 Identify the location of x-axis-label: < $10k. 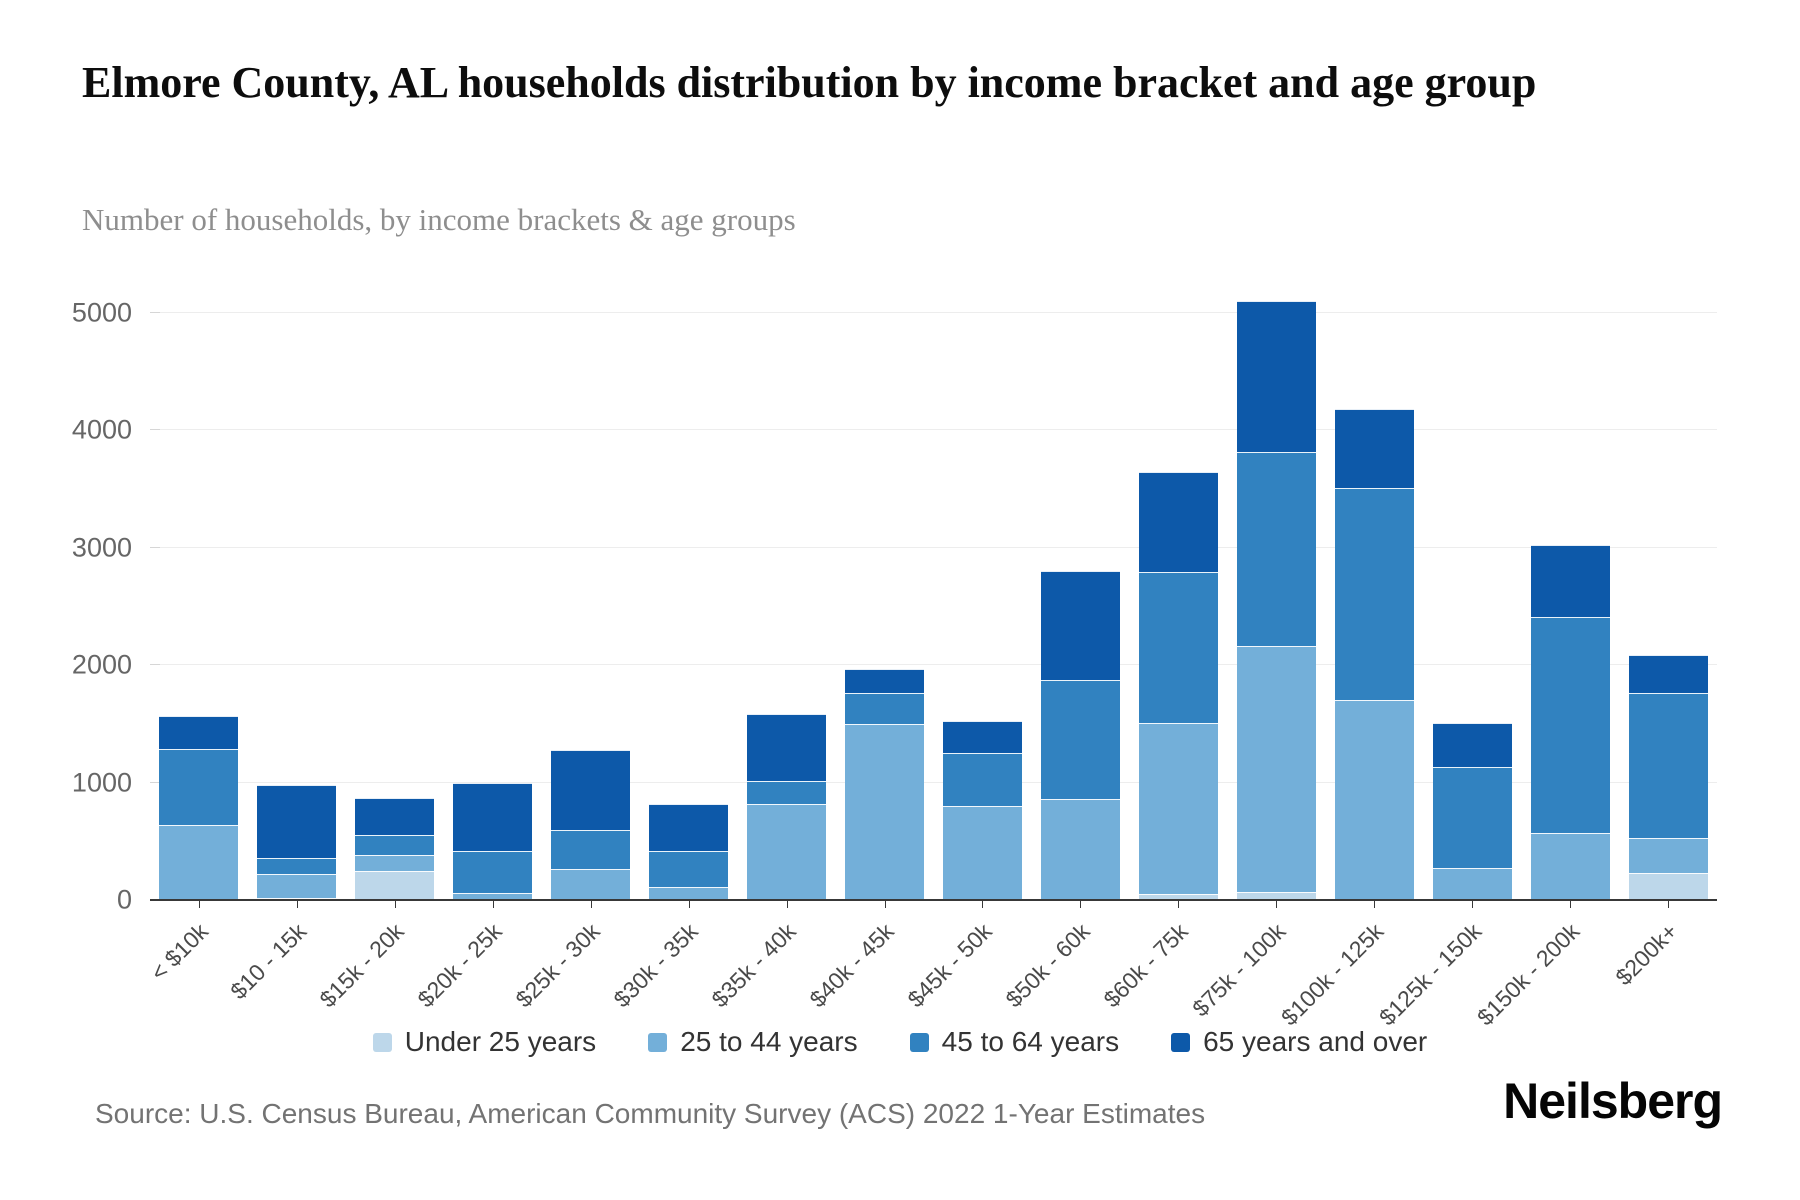
(179, 952).